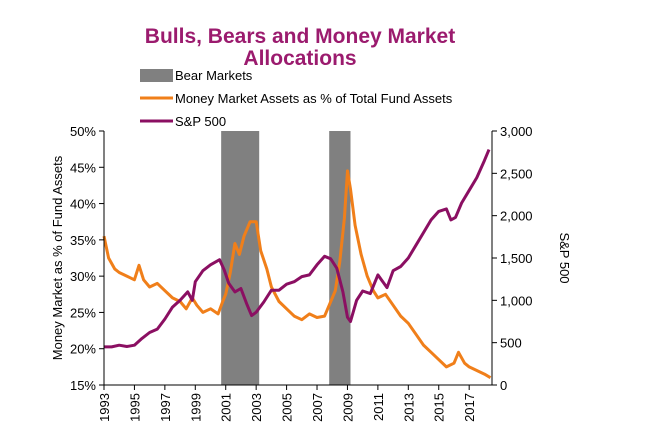 Image resolution: width=654 pixels, height=447 pixels. I want to click on x-tick-label: 2013, so click(408, 407).